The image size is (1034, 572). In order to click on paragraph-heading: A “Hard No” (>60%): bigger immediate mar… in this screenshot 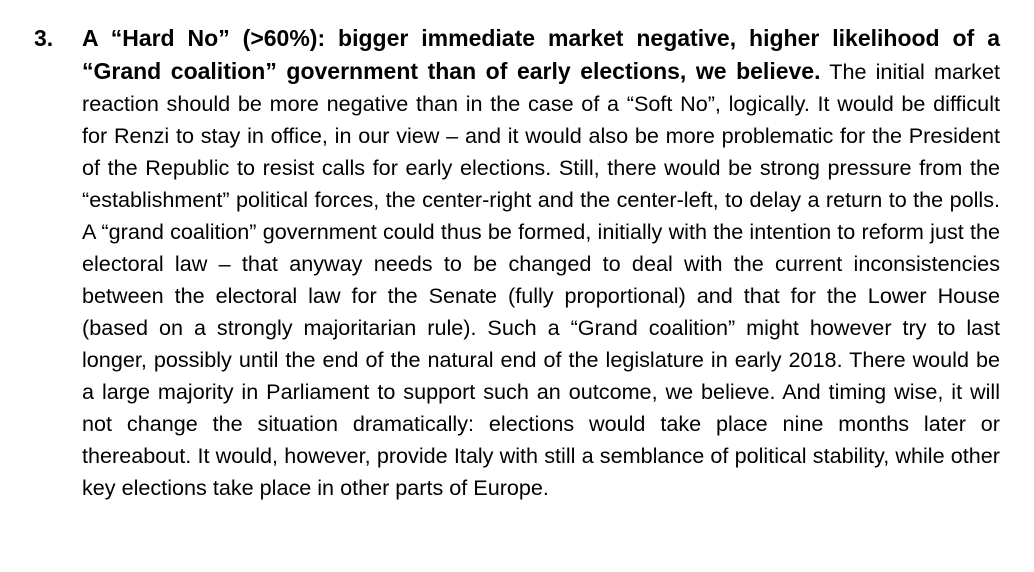, I will do `click(541, 54)`.